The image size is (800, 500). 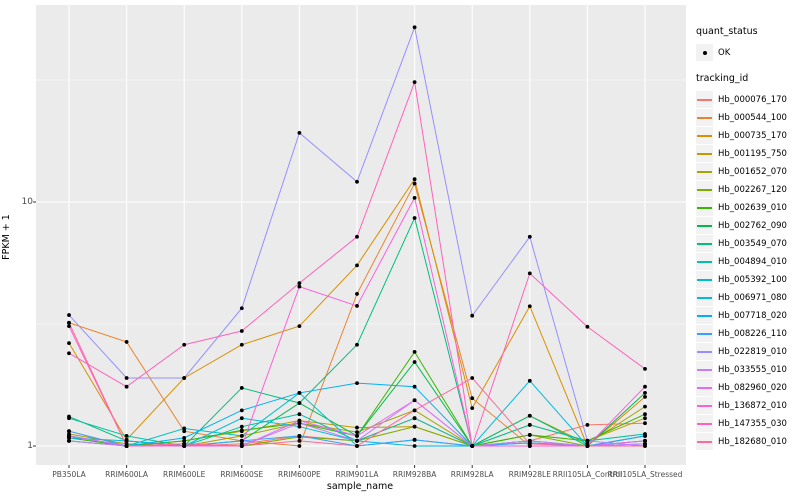 I want to click on legend-item-label: Hb_136872_010, so click(x=752, y=405).